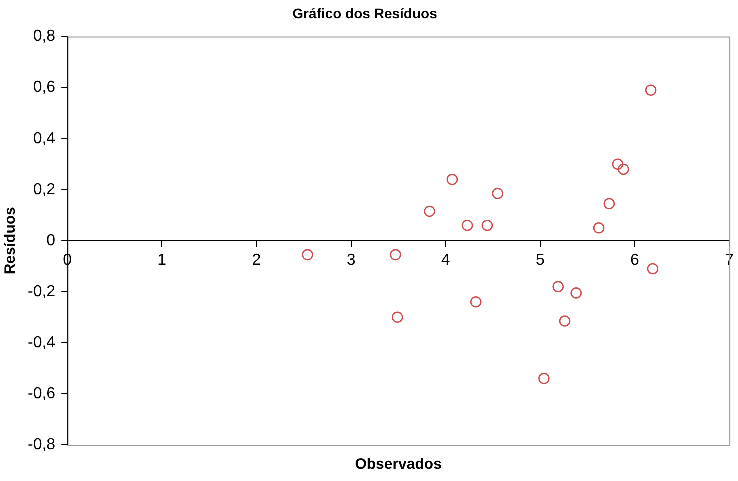 The image size is (738, 481). I want to click on y-tick-label: -0,8, so click(42, 445).